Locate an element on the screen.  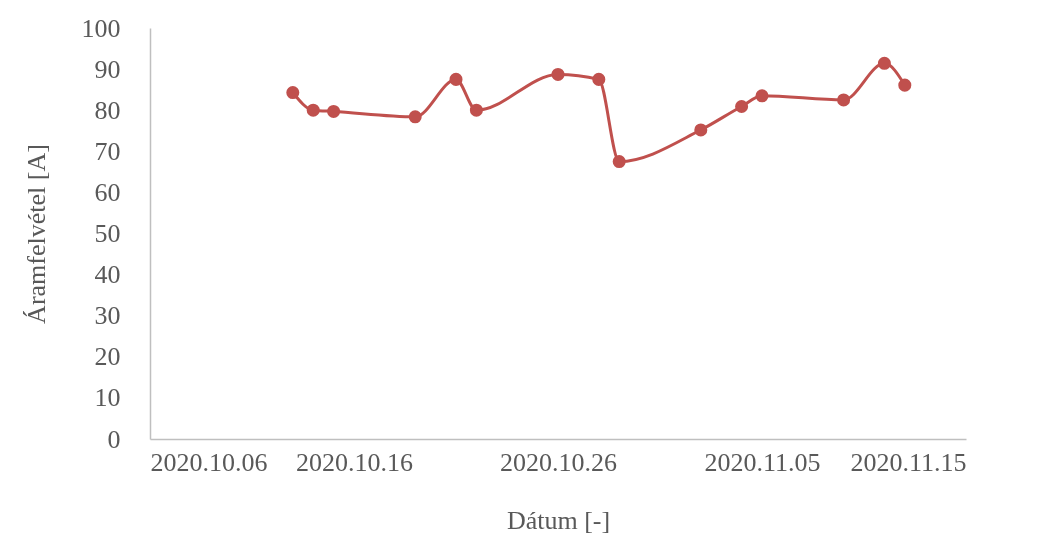
x-tick-label: 2020.11.15 is located at coordinates (908, 462).